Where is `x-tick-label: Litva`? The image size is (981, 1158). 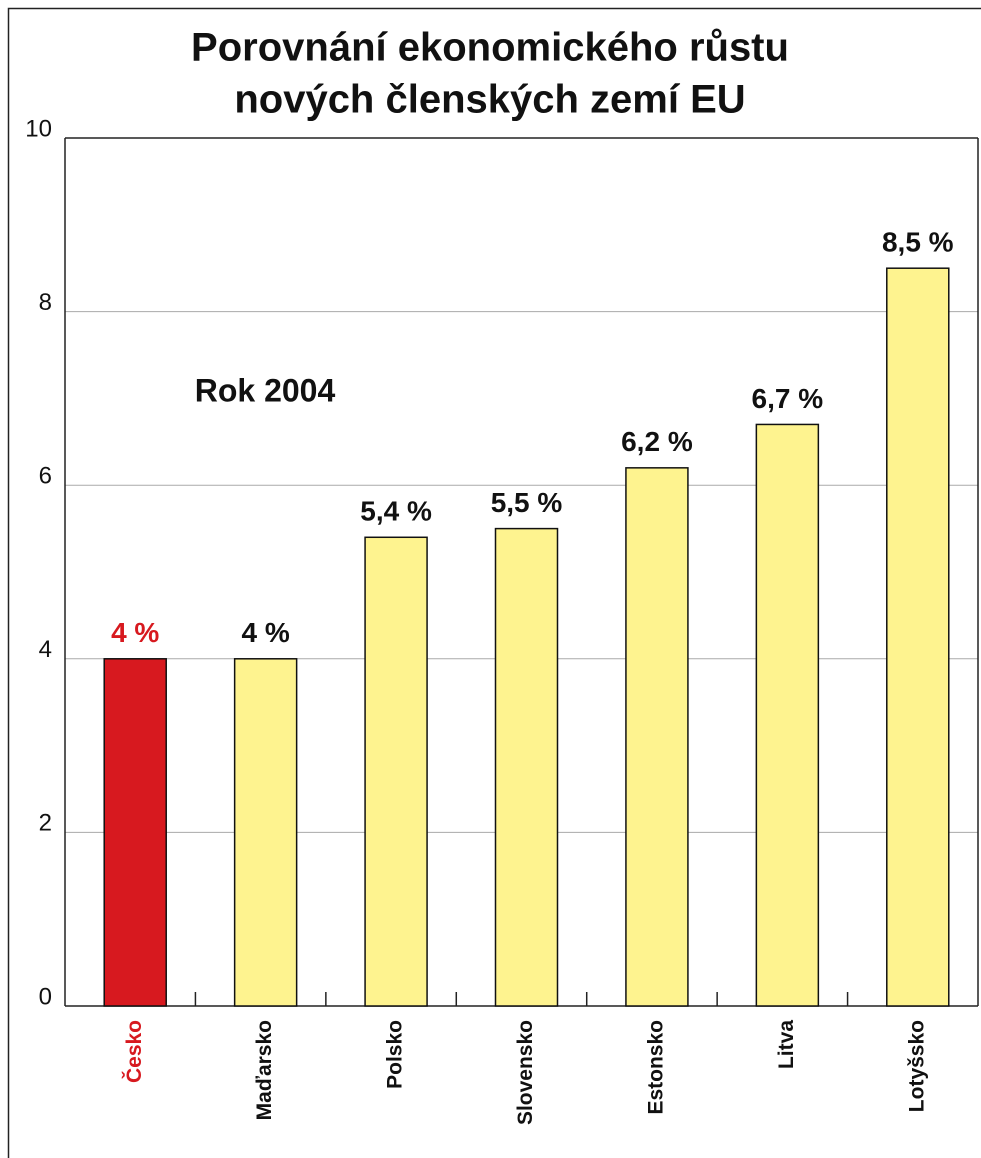
x-tick-label: Litva is located at coordinates (786, 1044).